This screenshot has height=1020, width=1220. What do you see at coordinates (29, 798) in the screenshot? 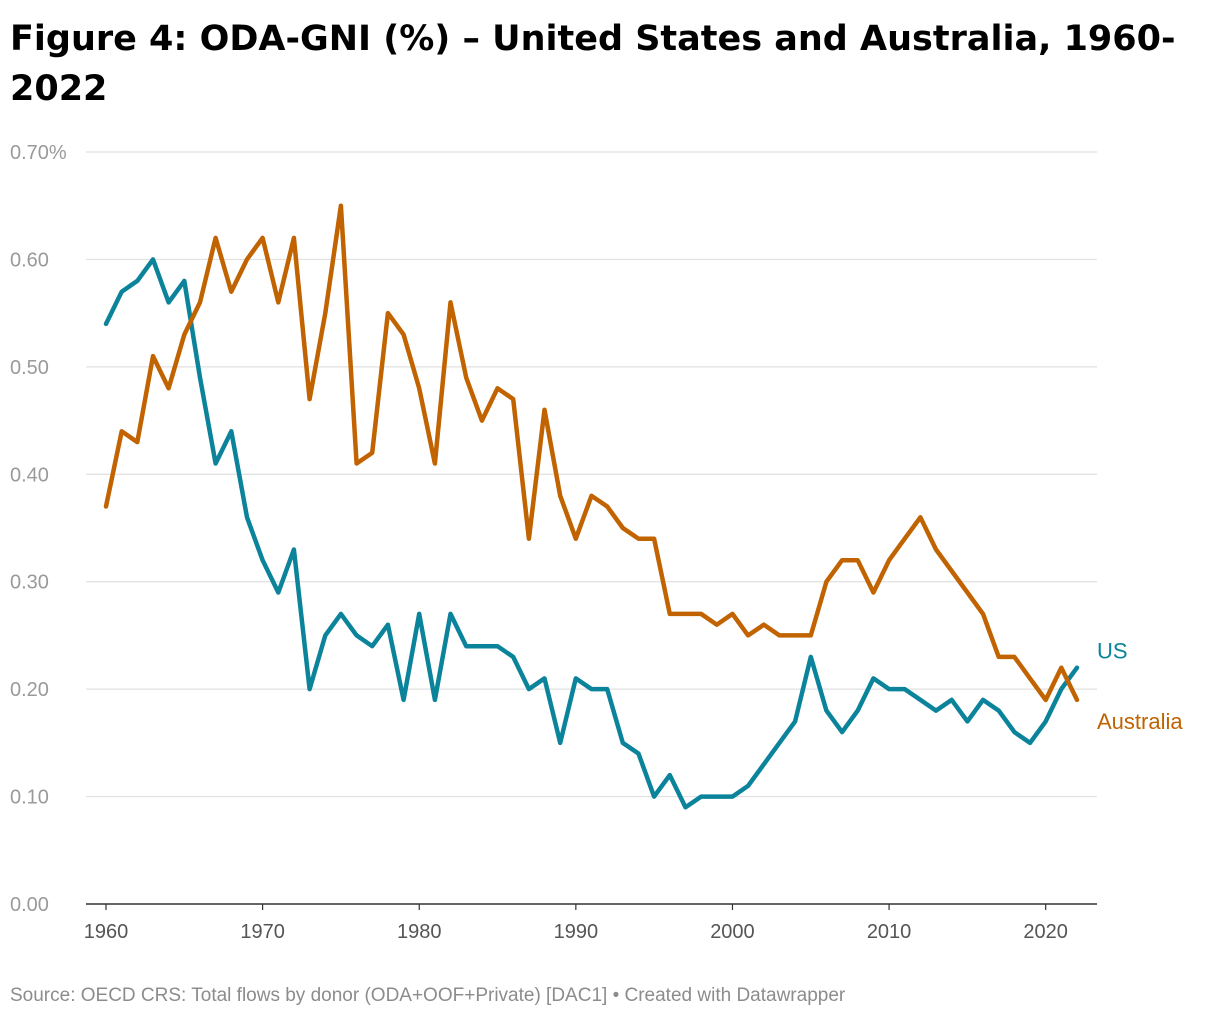
I see `y-tick-label: 0.10` at bounding box center [29, 798].